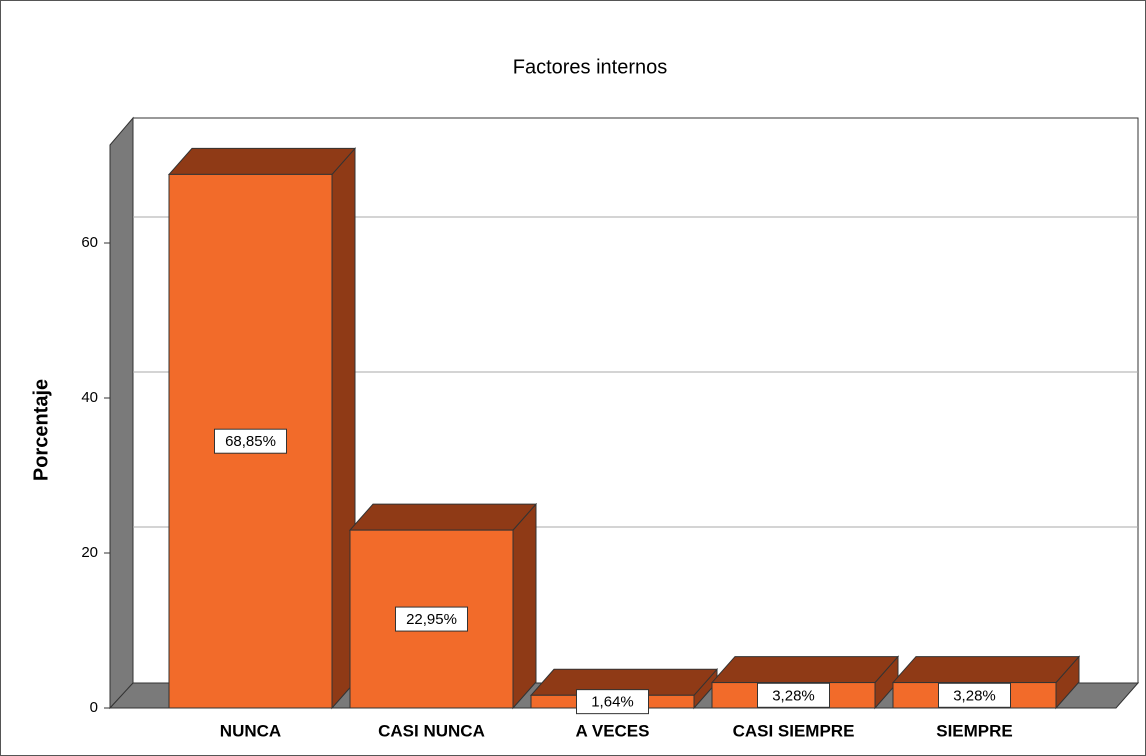 This screenshot has width=1146, height=756. I want to click on bar: 1,64%, so click(624, 691).